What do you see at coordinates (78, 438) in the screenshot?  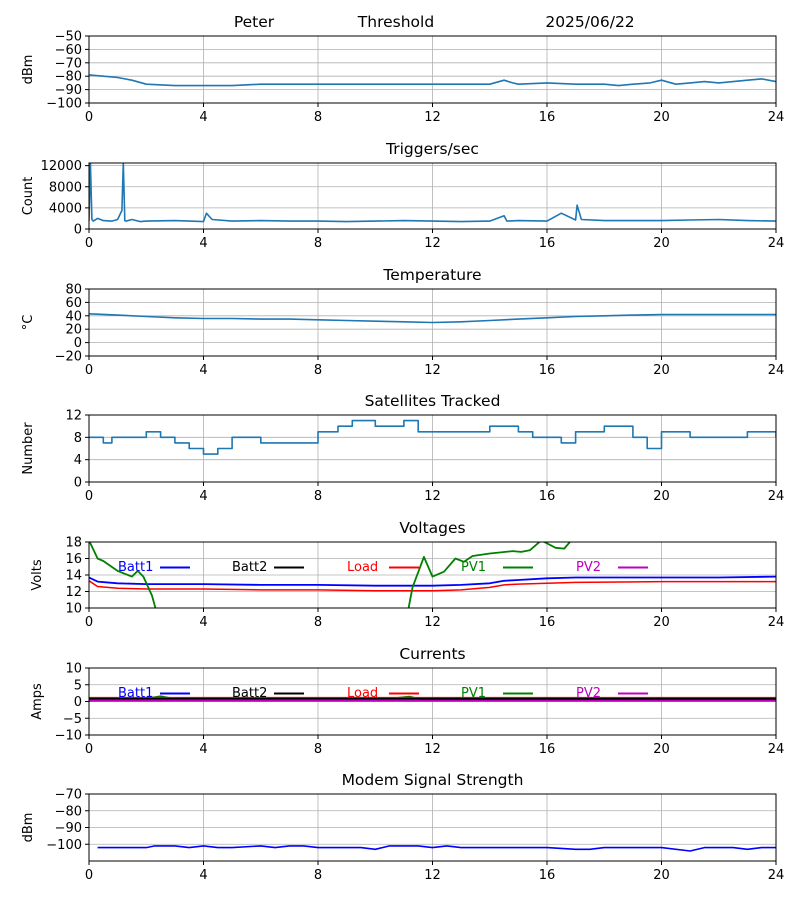 I see `y-tick-label: 8` at bounding box center [78, 438].